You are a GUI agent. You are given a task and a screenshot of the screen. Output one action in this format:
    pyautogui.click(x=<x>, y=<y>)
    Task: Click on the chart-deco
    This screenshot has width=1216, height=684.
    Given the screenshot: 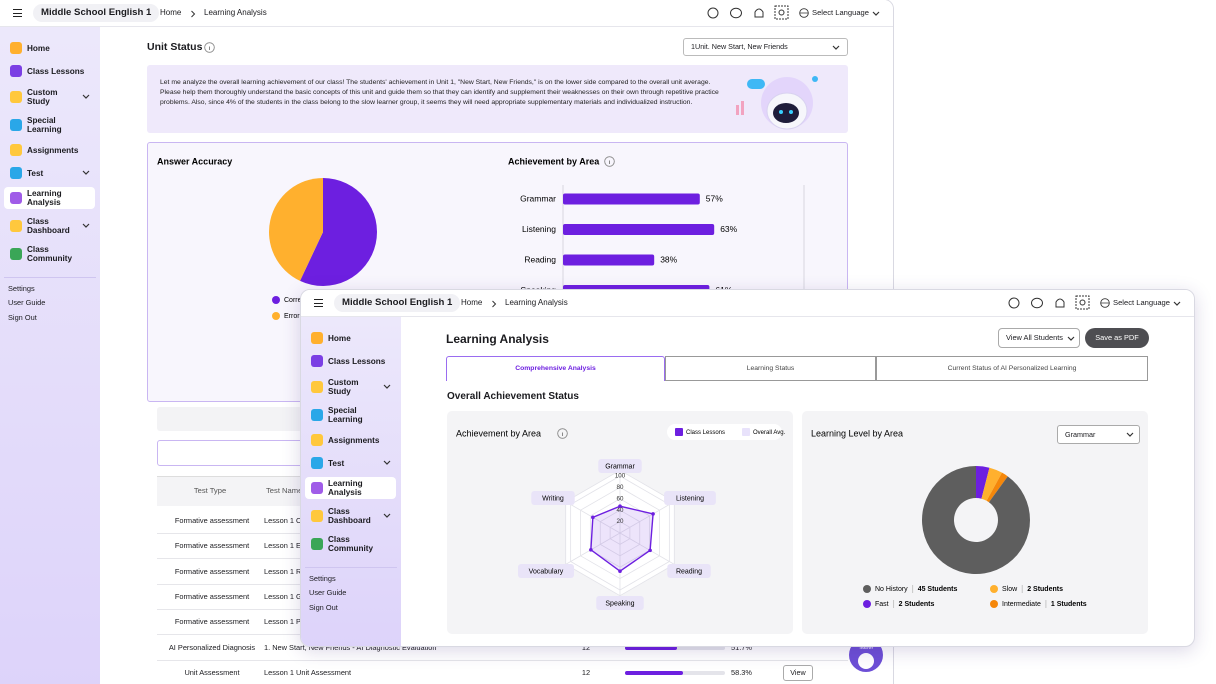 What is the action you would take?
    pyautogui.click(x=742, y=108)
    